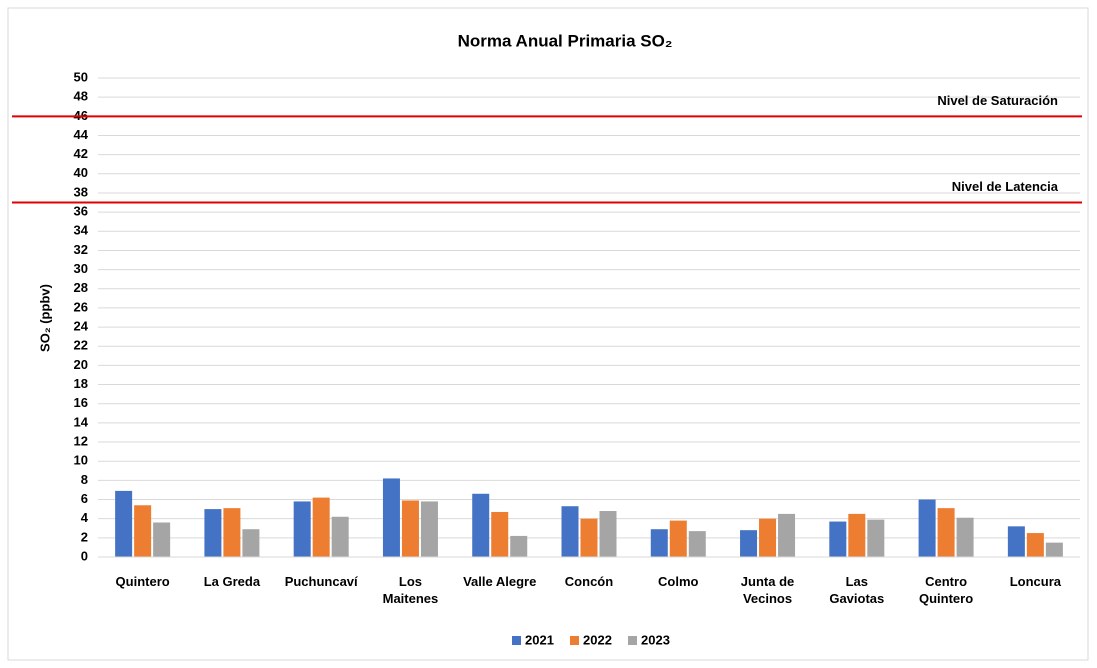 Image resolution: width=1097 pixels, height=668 pixels. What do you see at coordinates (81, 287) in the screenshot?
I see `y-tick-label: 28` at bounding box center [81, 287].